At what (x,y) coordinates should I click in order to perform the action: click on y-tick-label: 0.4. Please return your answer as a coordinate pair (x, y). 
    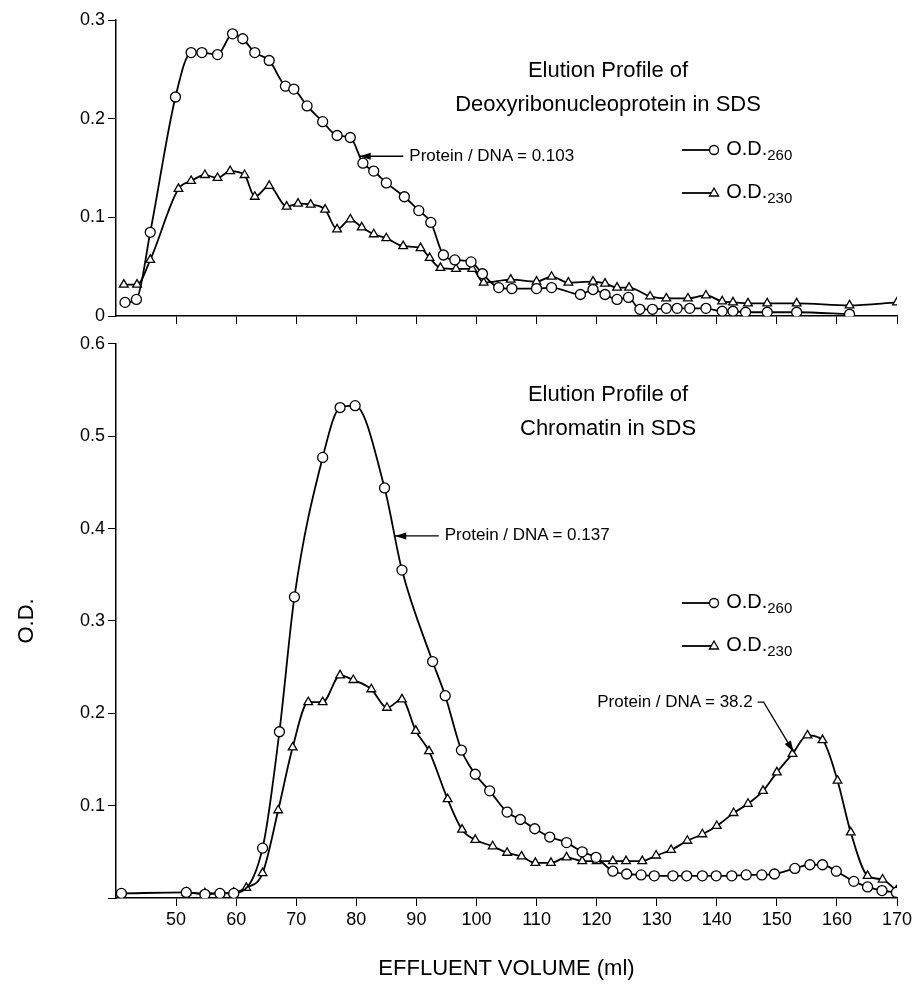
    Looking at the image, I should click on (92, 527).